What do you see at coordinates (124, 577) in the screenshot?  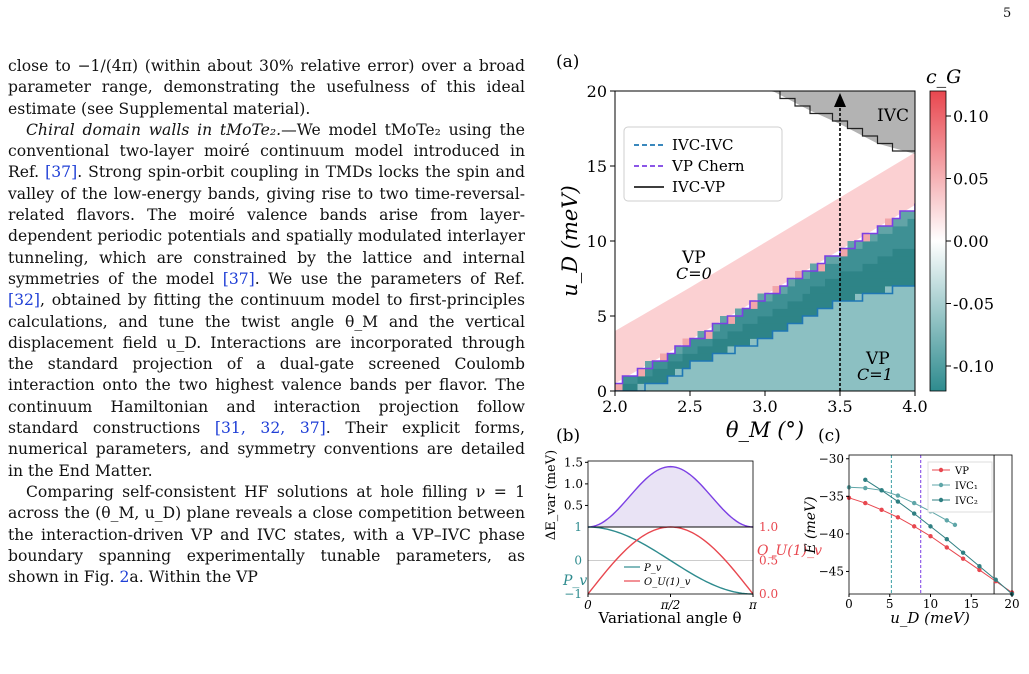 I see `figure-link: 2` at bounding box center [124, 577].